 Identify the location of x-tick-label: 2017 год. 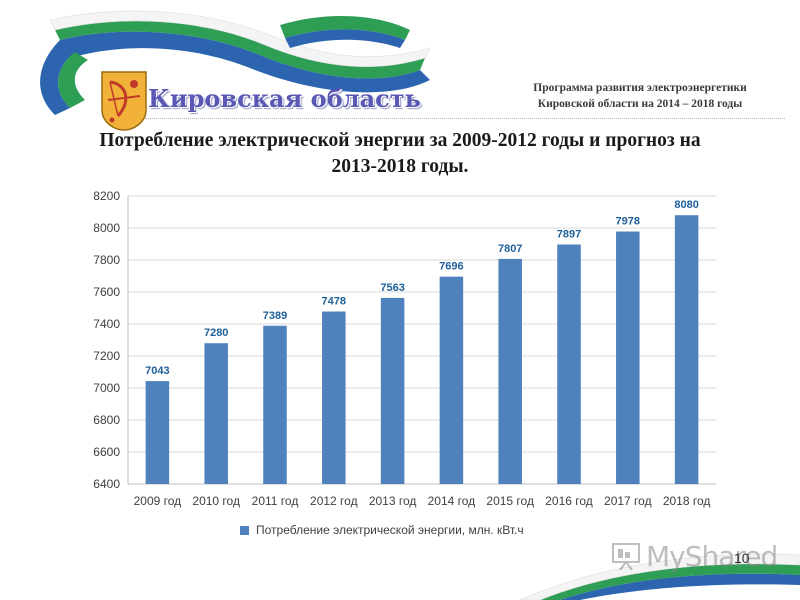
(628, 501).